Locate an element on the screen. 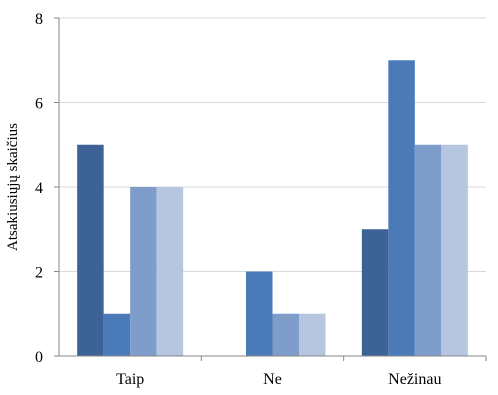 The width and height of the screenshot is (498, 395). y-axis-title: Atsakiusiųjų skaičius is located at coordinates (13, 187).